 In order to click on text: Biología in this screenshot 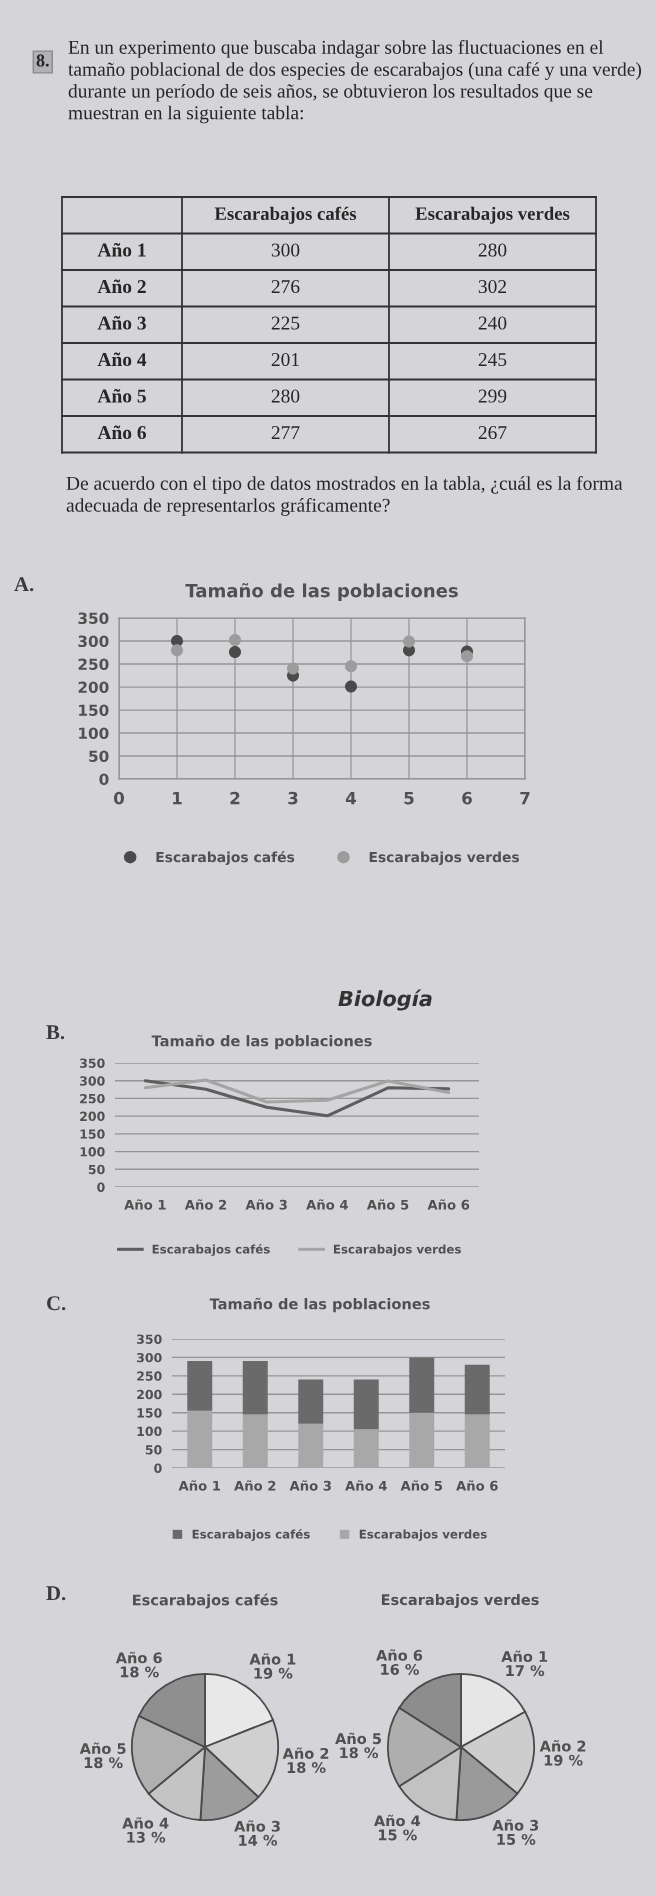, I will do `click(385, 1000)`.